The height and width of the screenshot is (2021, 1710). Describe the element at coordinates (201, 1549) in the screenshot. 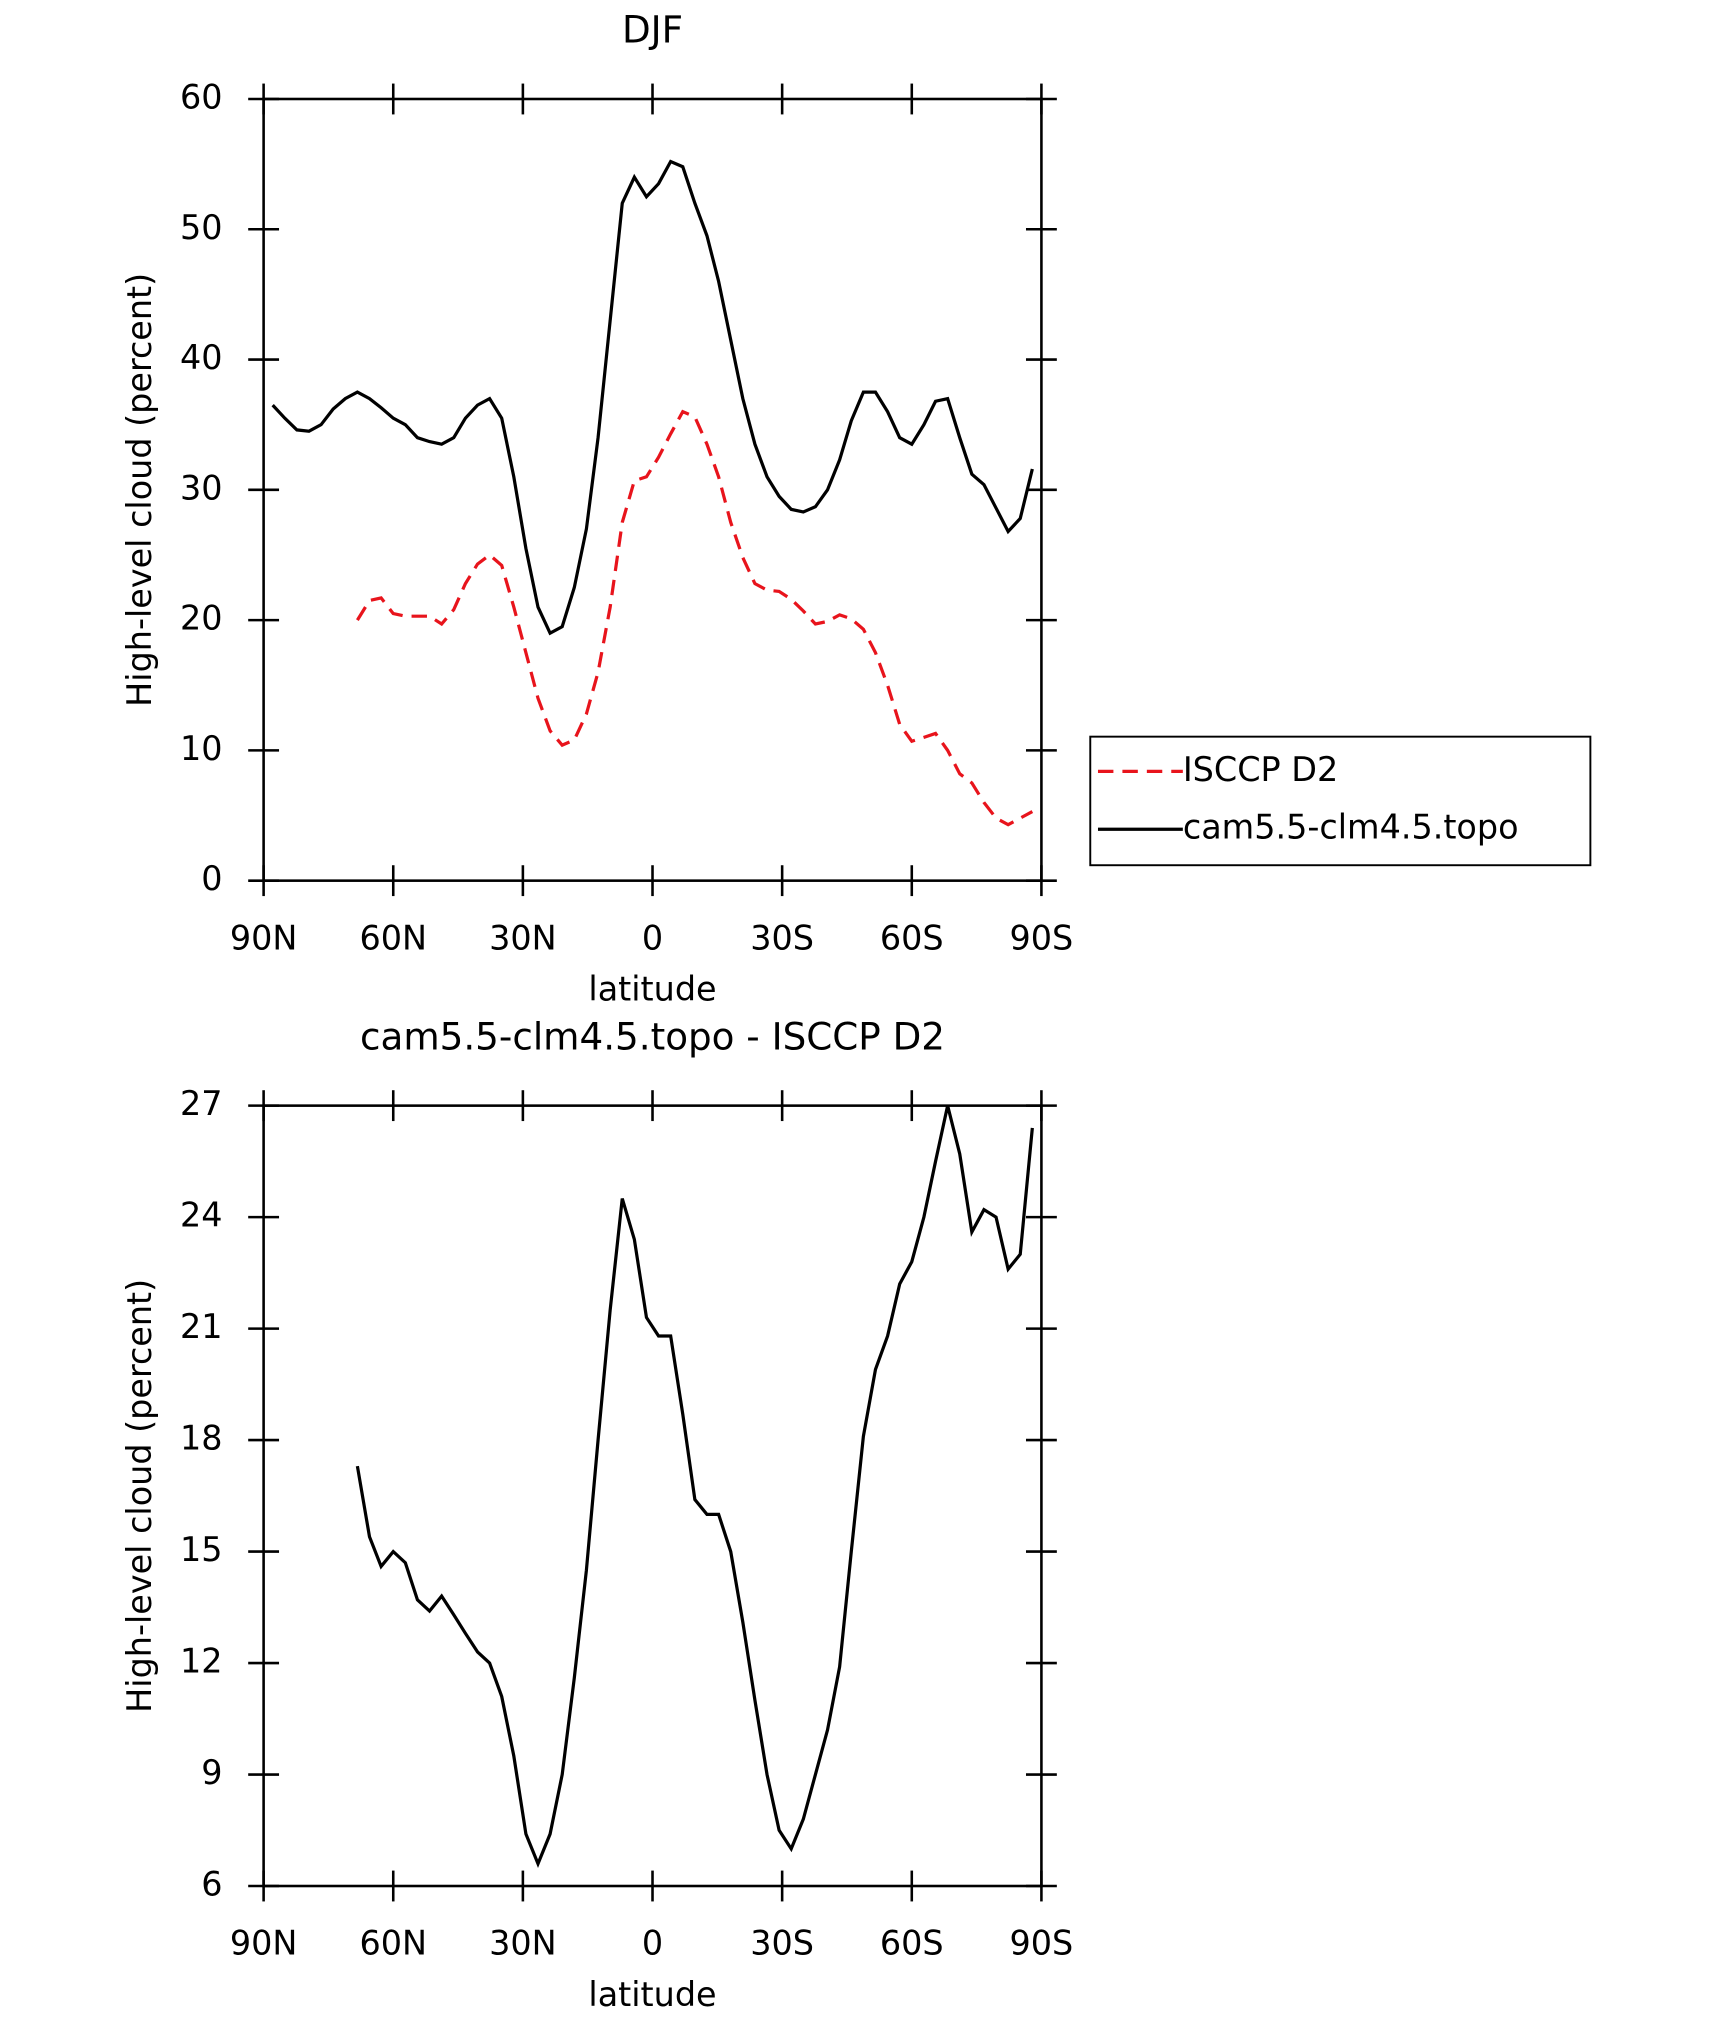

I see `y-tick-label: 15` at that location.